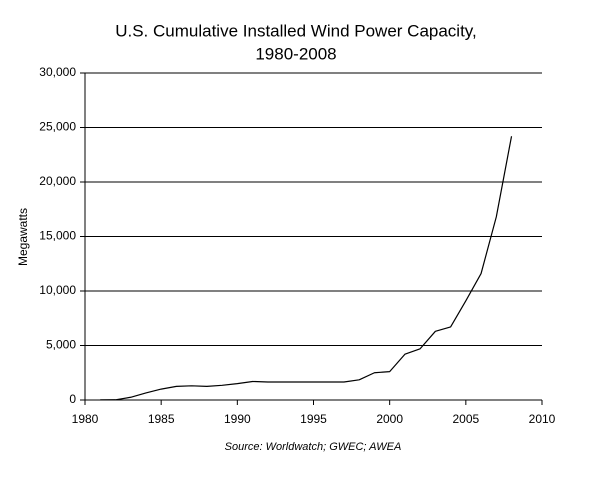 The height and width of the screenshot is (500, 591). Describe the element at coordinates (313, 419) in the screenshot. I see `x-tick-label: 1995` at that location.